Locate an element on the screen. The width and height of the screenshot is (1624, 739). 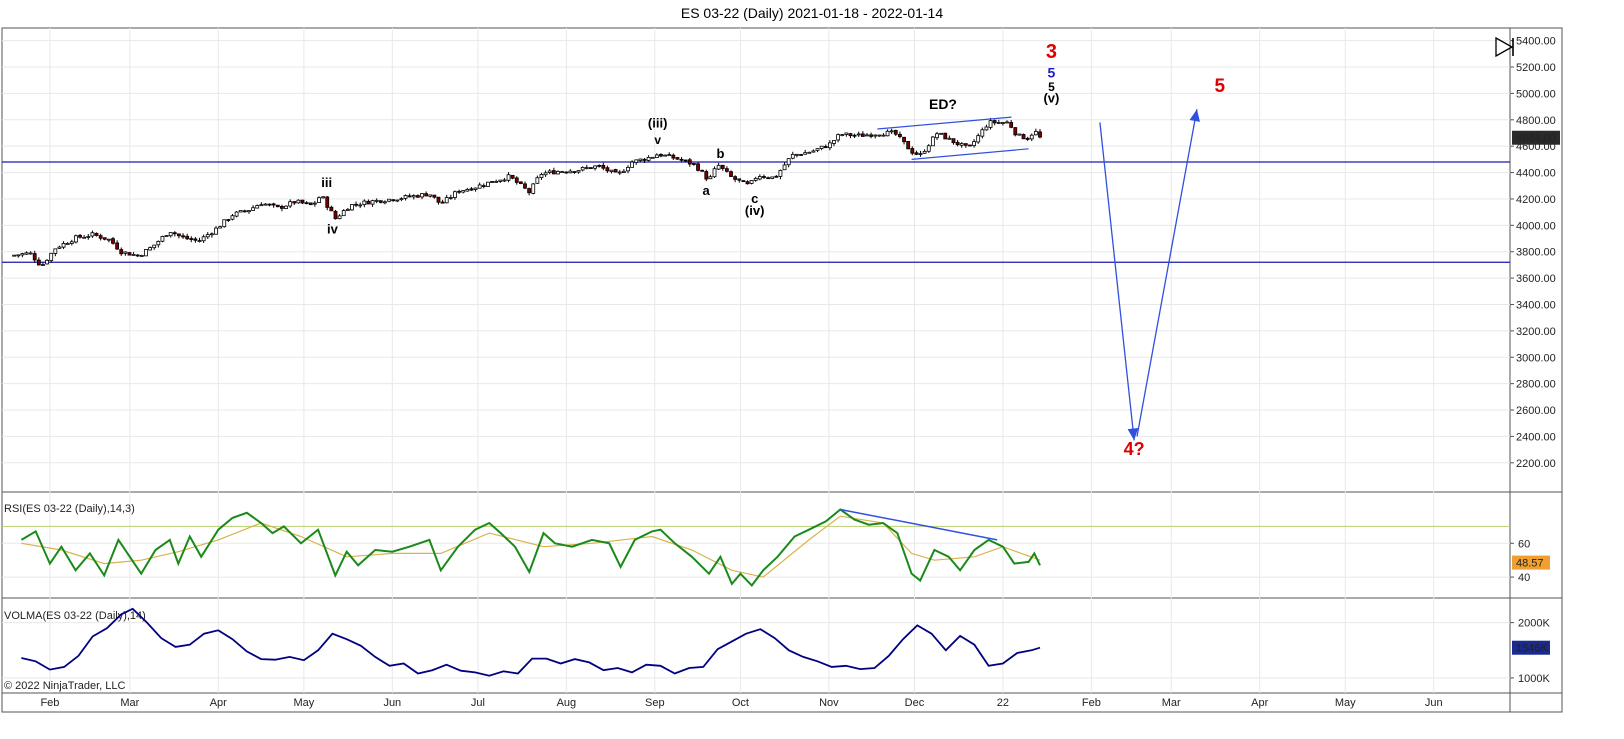
price-tick-label: 2800.00 is located at coordinates (1536, 385).